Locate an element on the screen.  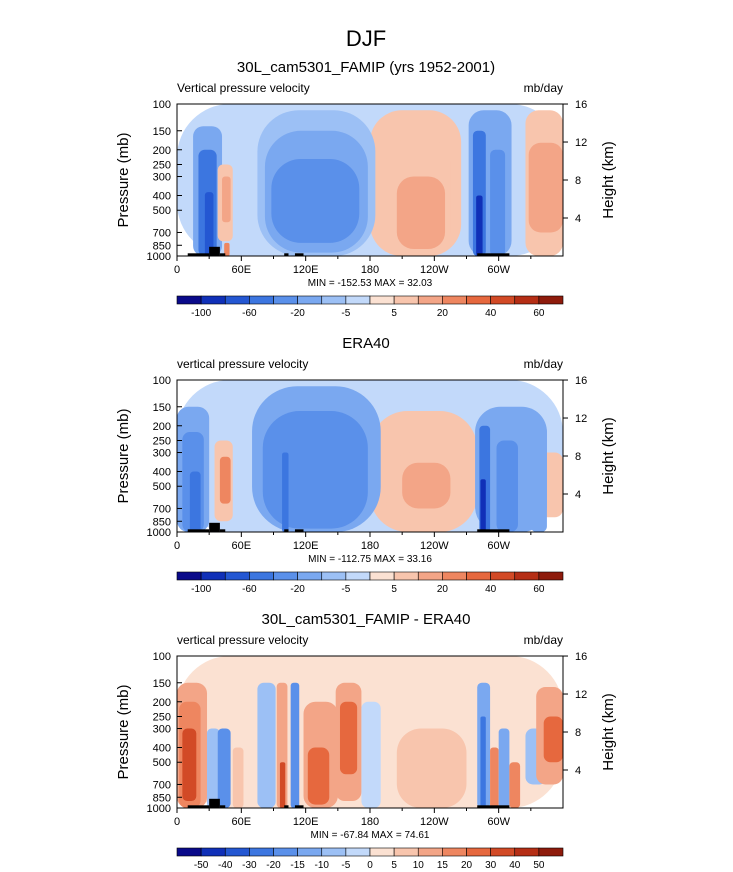
colorbar-label: 30 is located at coordinates (491, 865).